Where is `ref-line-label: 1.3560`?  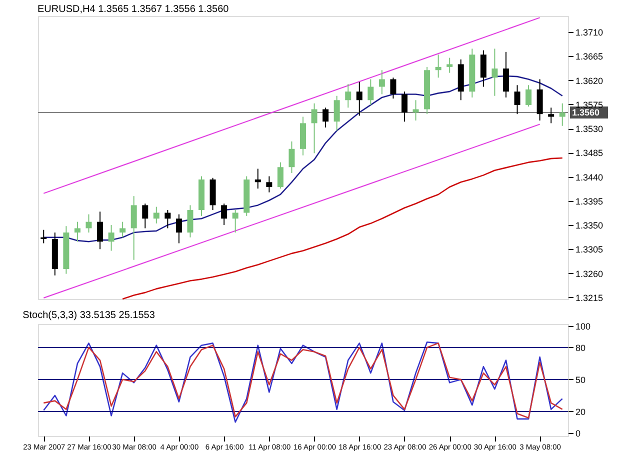 ref-line-label: 1.3560 is located at coordinates (586, 112).